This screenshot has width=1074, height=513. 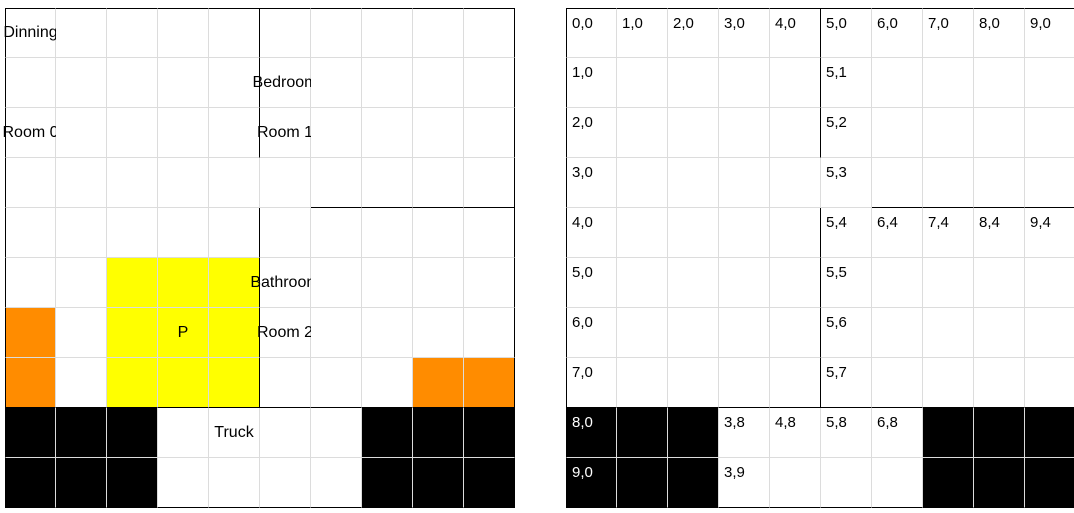 What do you see at coordinates (836, 422) in the screenshot?
I see `coord-label: 5,8` at bounding box center [836, 422].